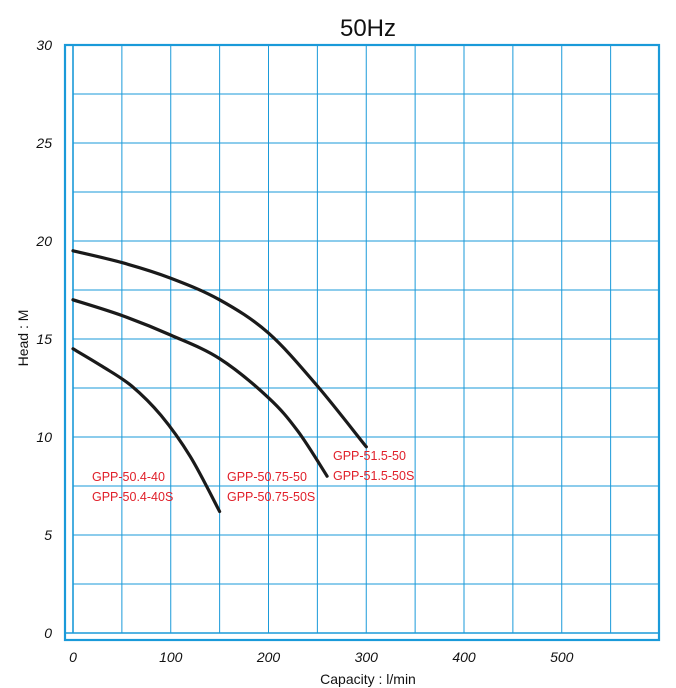 The width and height of the screenshot is (676, 688). I want to click on curve-label: GPP-51.5-50, so click(369, 456).